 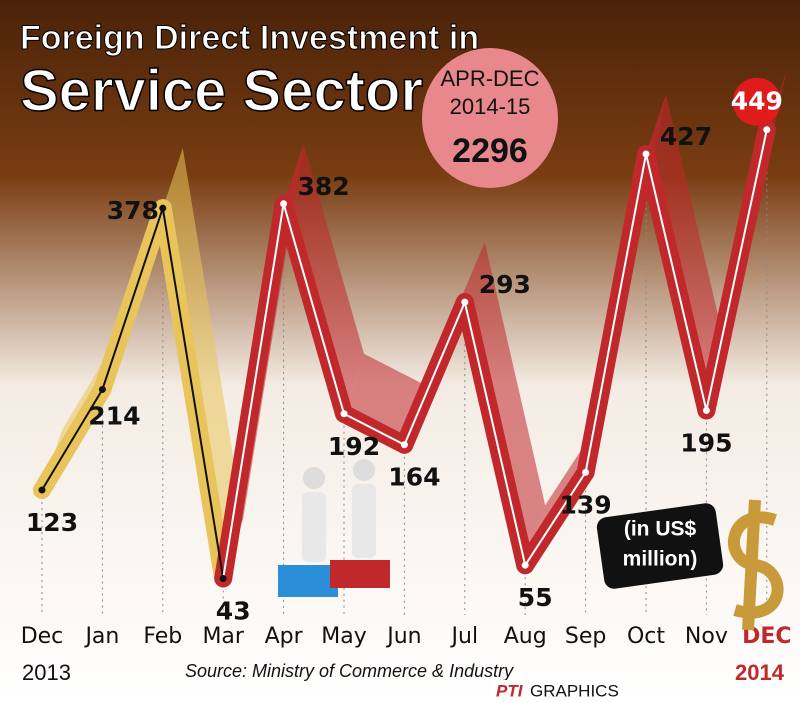 What do you see at coordinates (646, 636) in the screenshot?
I see `x-tick-label: Oct` at bounding box center [646, 636].